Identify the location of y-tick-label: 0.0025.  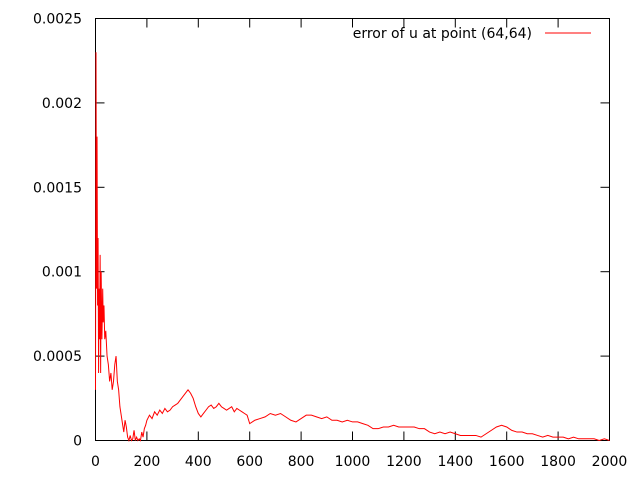
(57, 20).